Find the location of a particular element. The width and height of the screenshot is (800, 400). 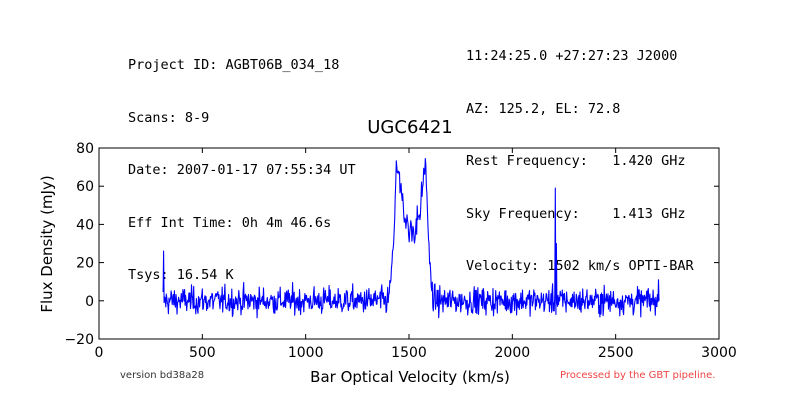

scans-text: Scans: 8-9 is located at coordinates (169, 117).